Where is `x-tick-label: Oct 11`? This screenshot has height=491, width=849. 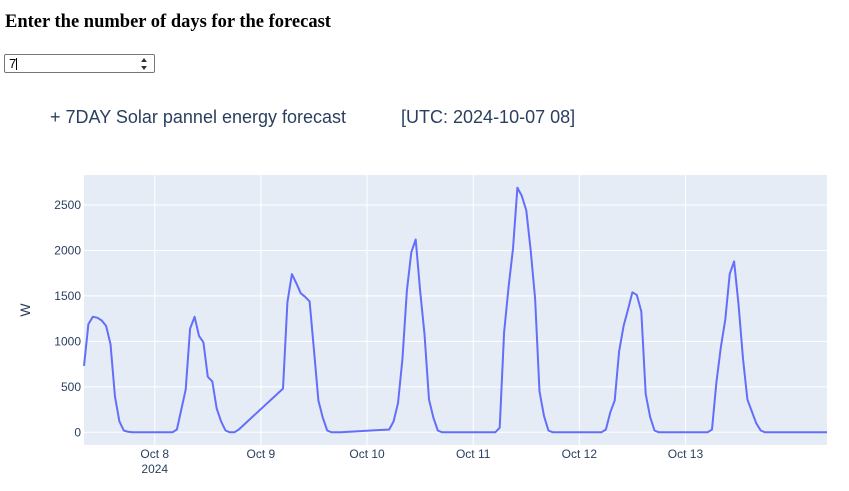
x-tick-label: Oct 11 is located at coordinates (473, 454).